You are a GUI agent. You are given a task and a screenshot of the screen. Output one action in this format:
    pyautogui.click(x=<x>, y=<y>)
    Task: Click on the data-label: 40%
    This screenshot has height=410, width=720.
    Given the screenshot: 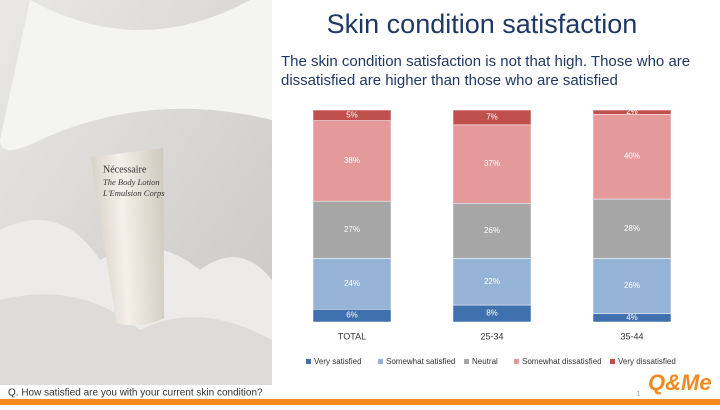 What is the action you would take?
    pyautogui.click(x=632, y=156)
    